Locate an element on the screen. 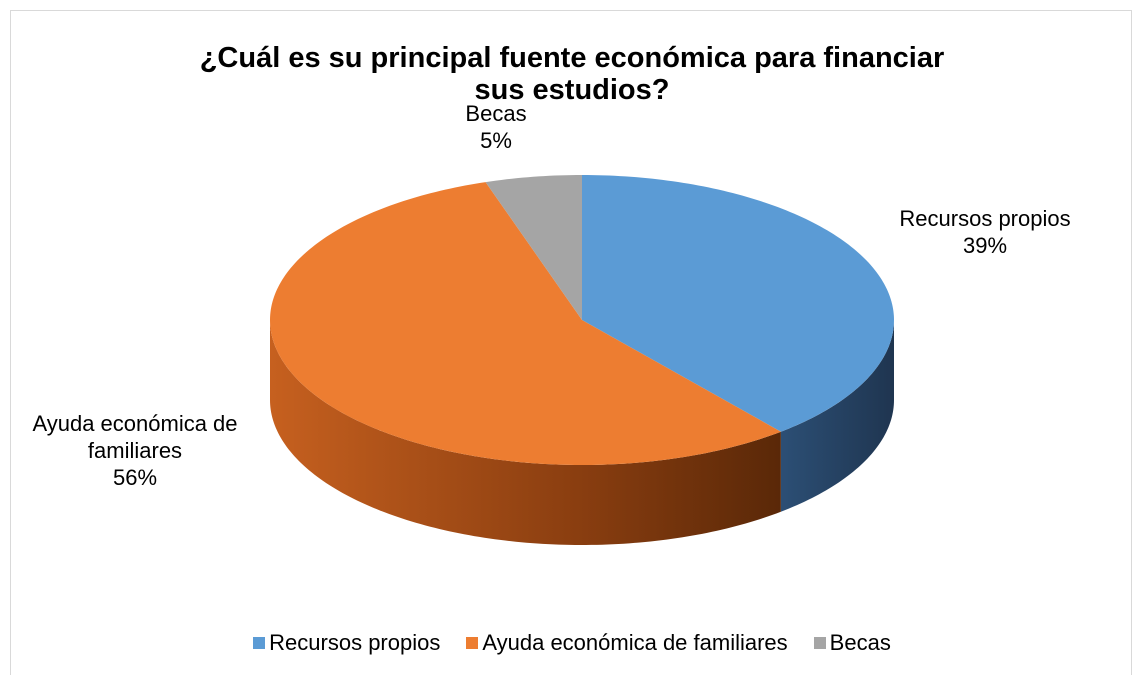 The width and height of the screenshot is (1144, 675). data-label: Ayuda económica de familiares 56% is located at coordinates (135, 450).